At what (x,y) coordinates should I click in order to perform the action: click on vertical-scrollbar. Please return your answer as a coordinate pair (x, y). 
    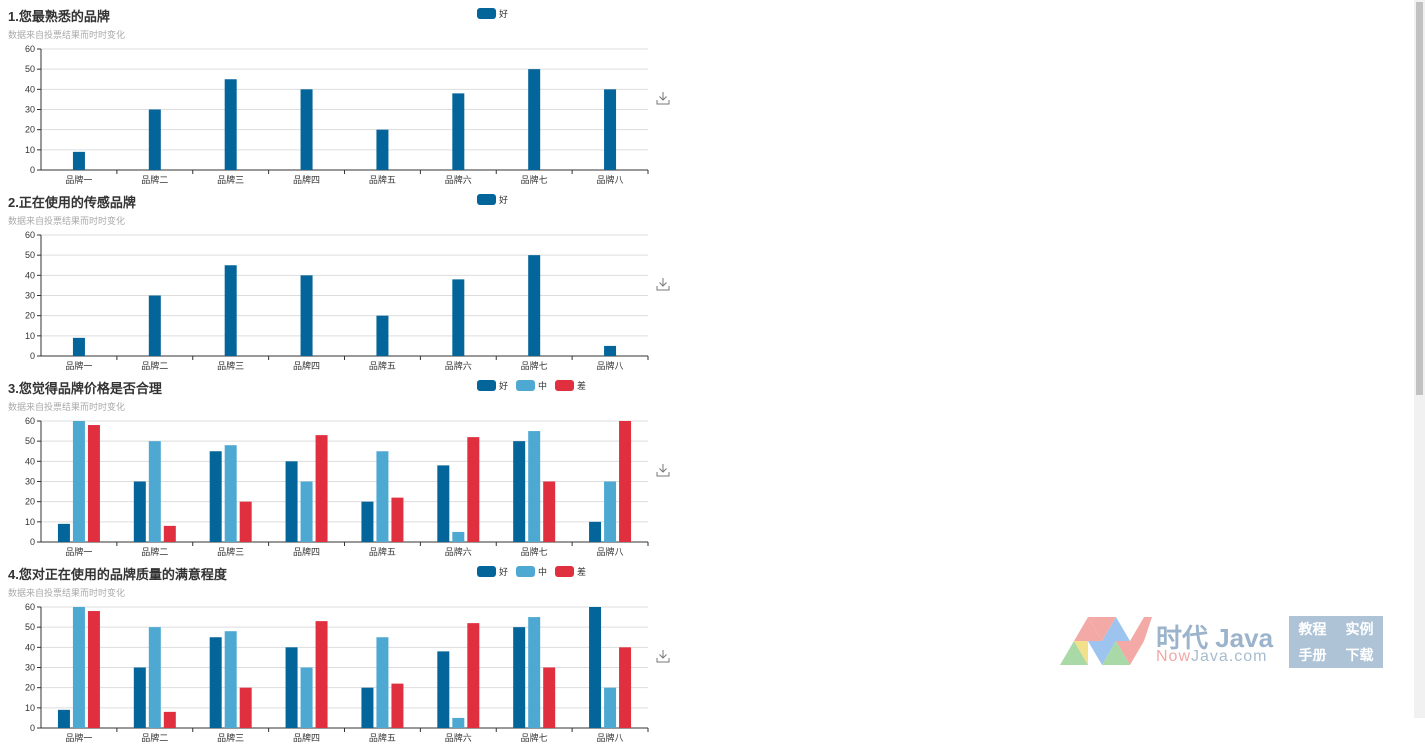
    Looking at the image, I should click on (1419, 359).